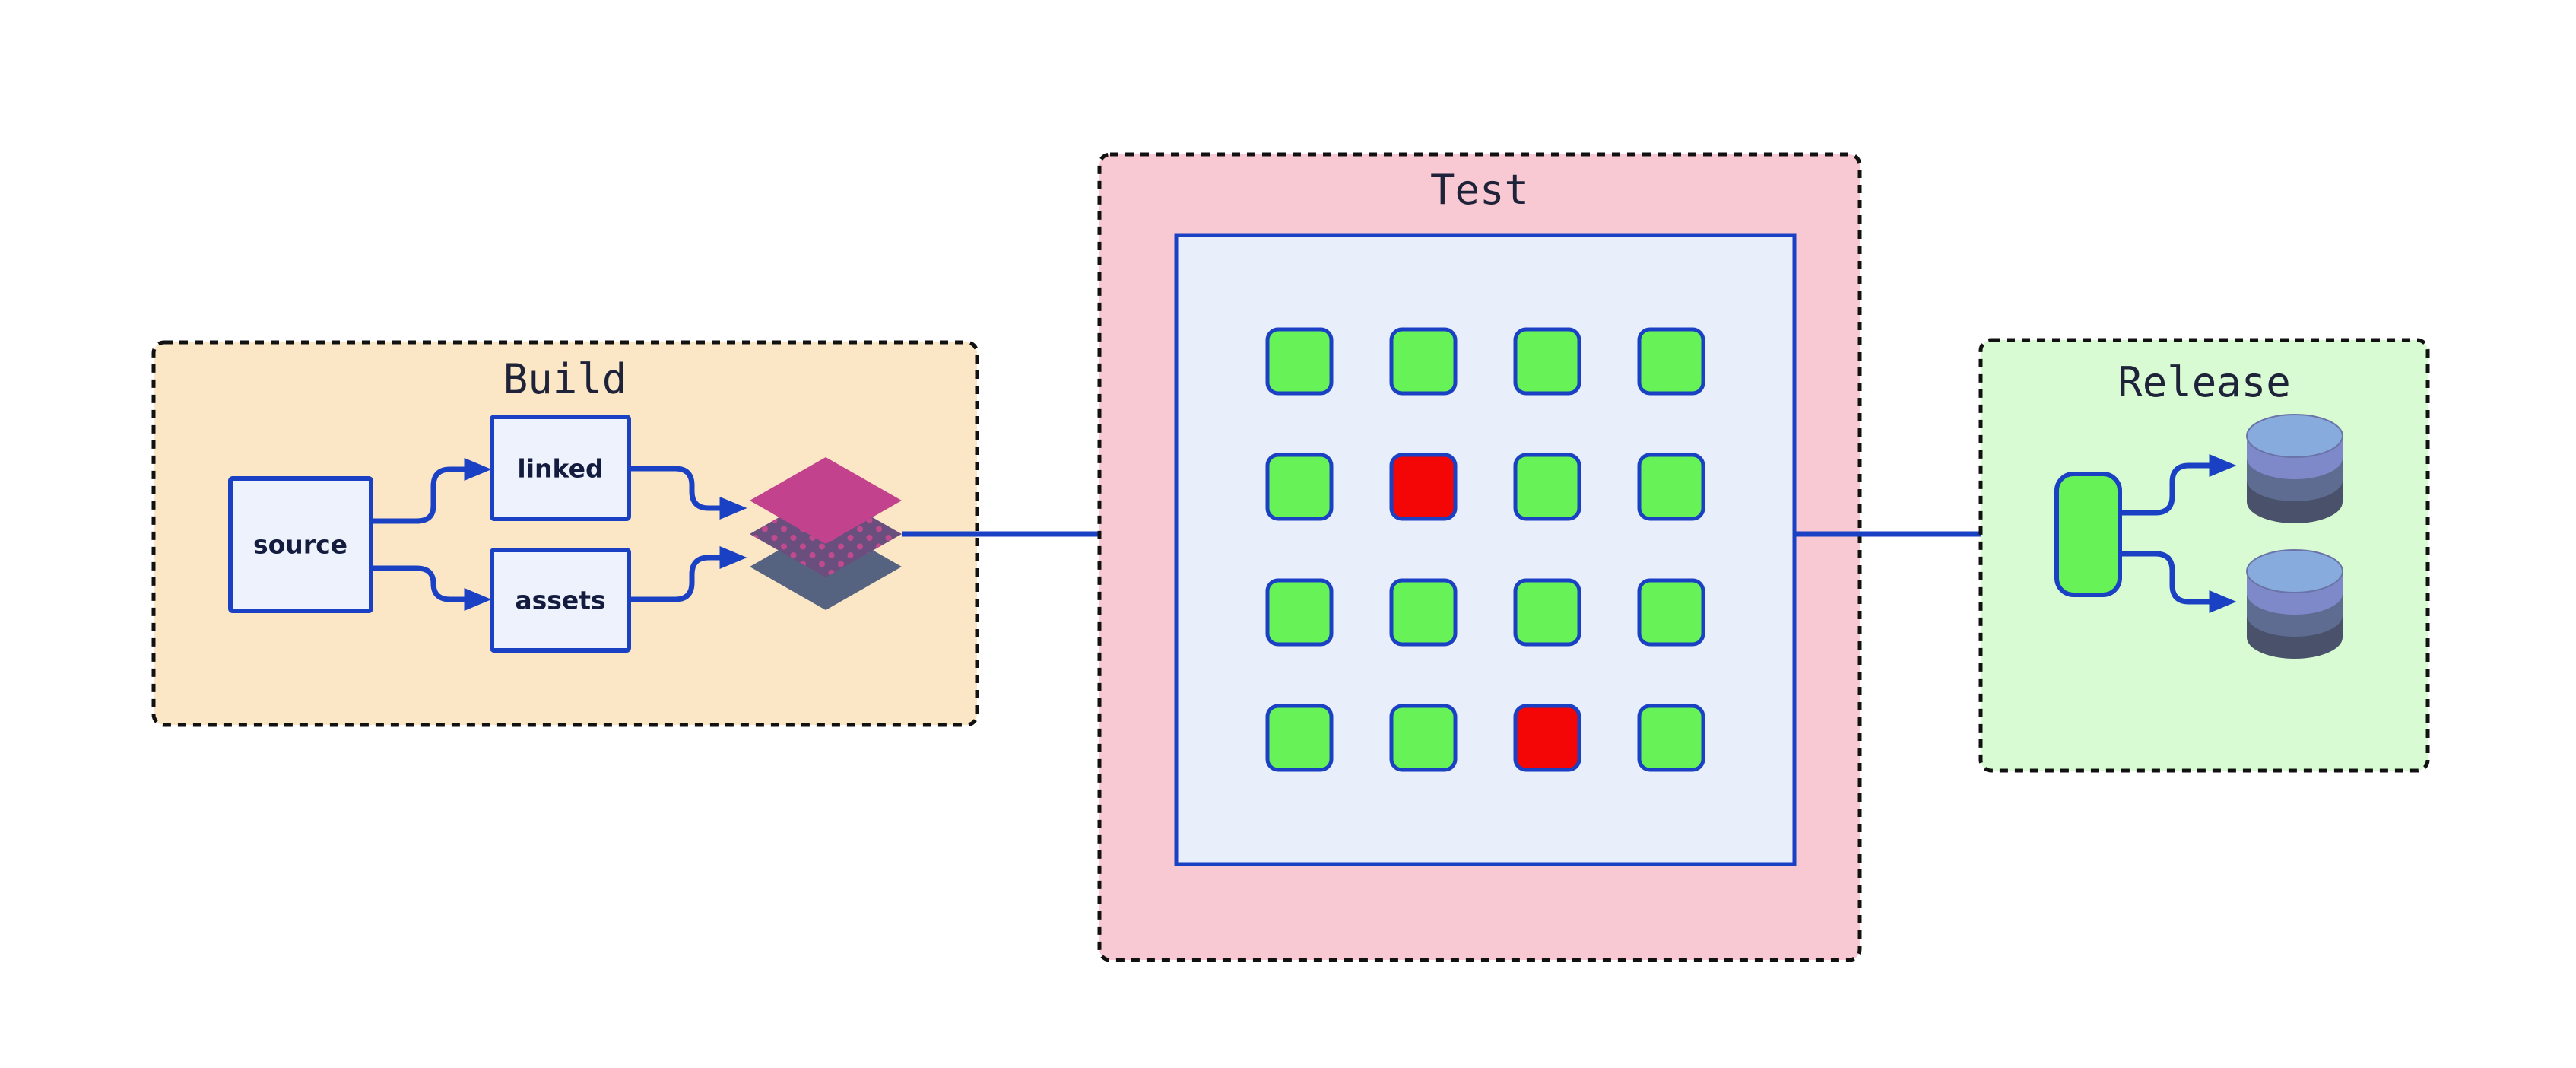 Image resolution: width=2576 pixels, height=1068 pixels. What do you see at coordinates (1547, 612) in the screenshot?
I see `test-cell-r3c3` at bounding box center [1547, 612].